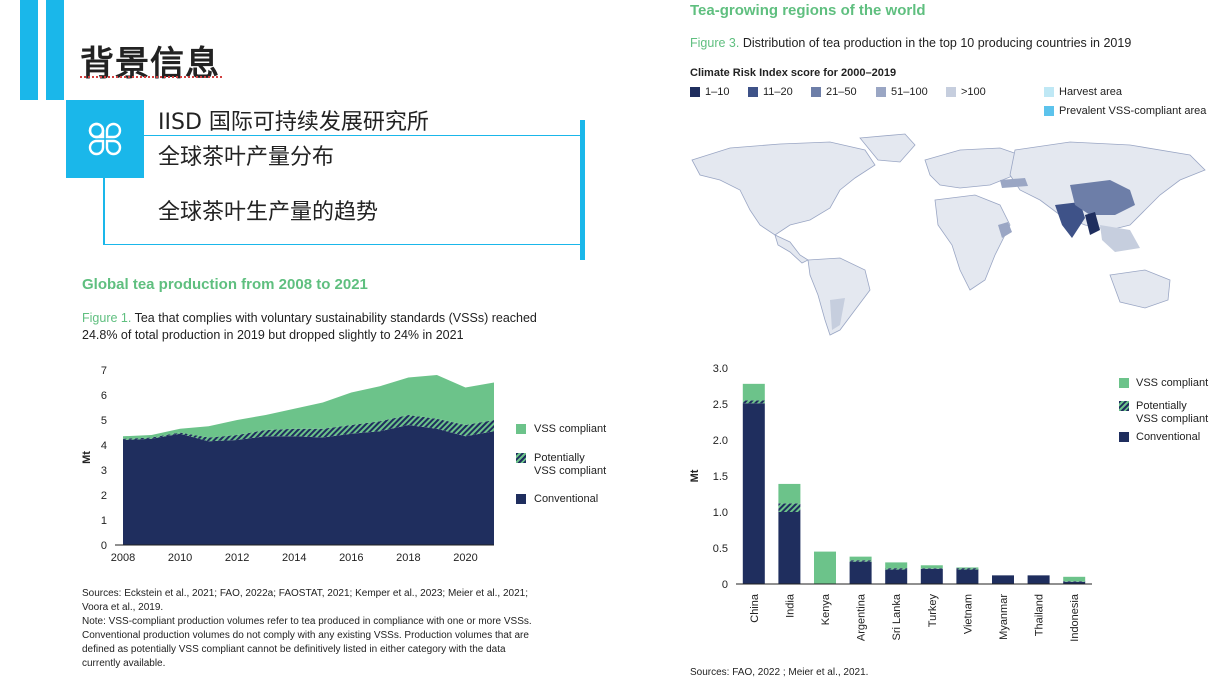 The width and height of the screenshot is (1229, 687). I want to click on y-tick-label: 4, so click(104, 446).